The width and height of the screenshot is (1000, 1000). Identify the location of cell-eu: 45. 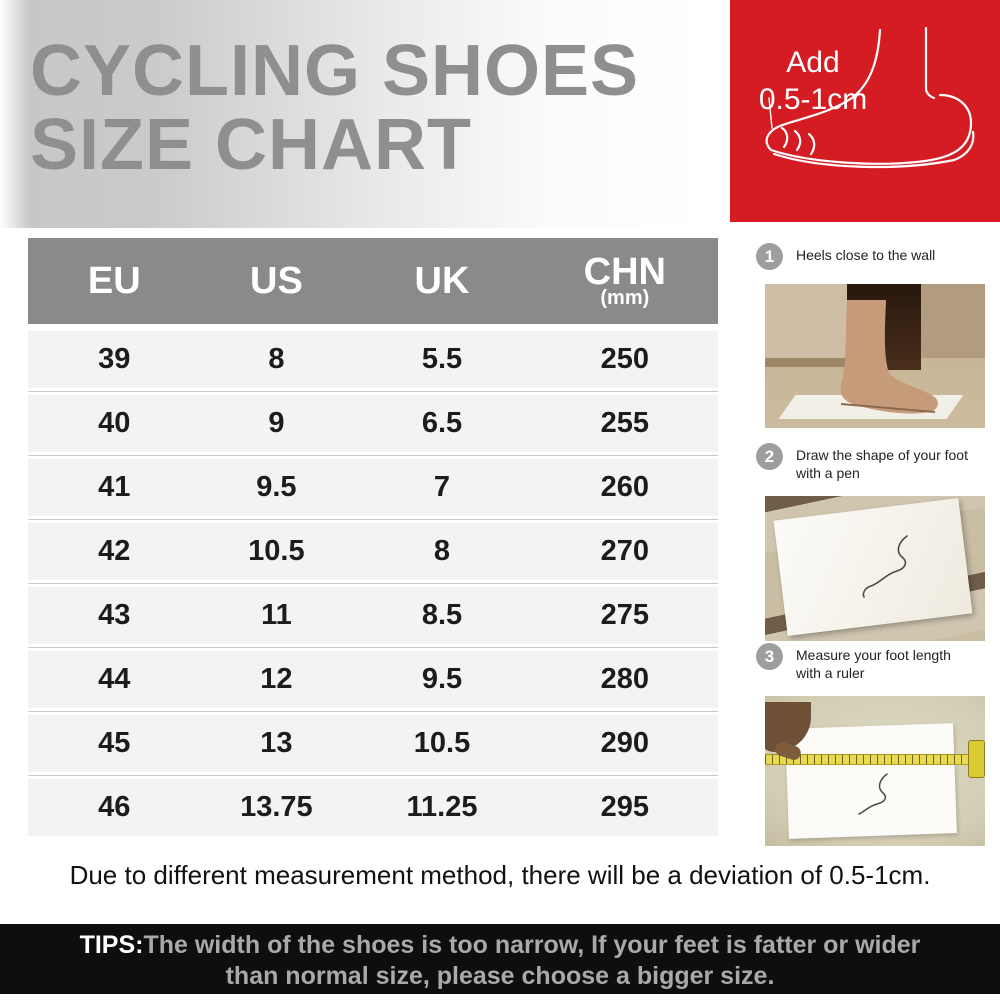
(114, 743).